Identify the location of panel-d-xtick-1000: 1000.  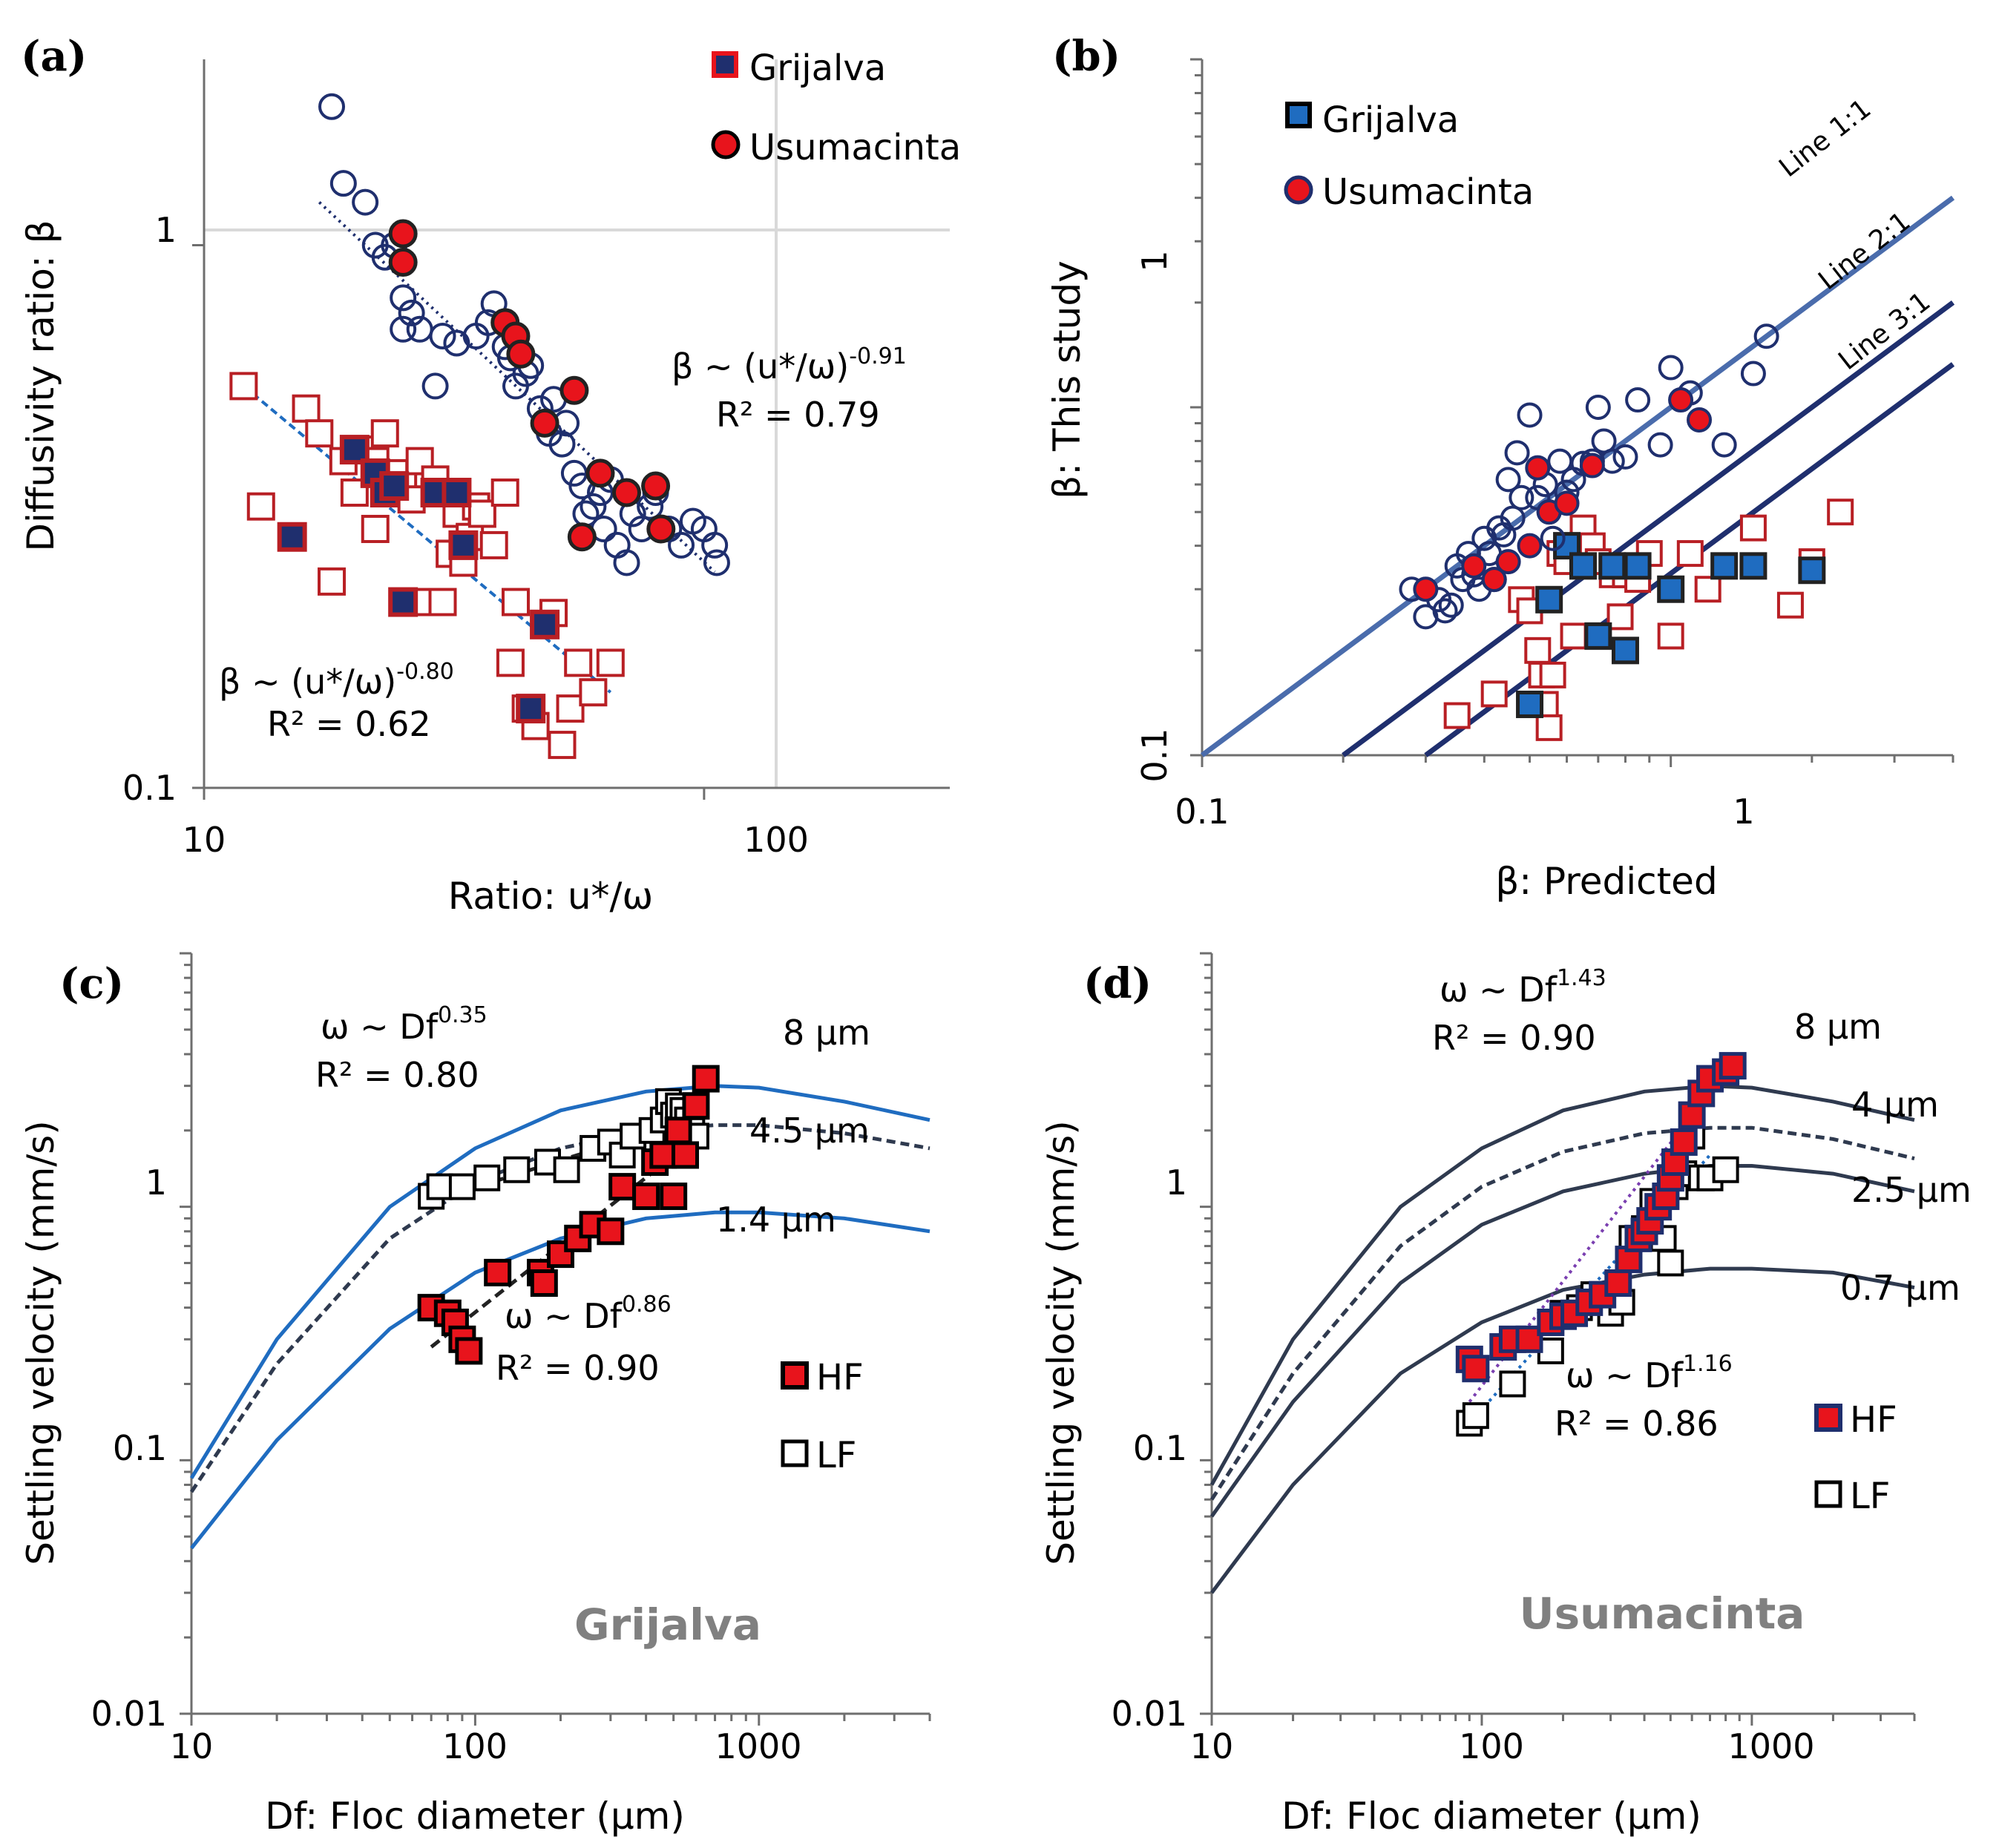
(1771, 1746).